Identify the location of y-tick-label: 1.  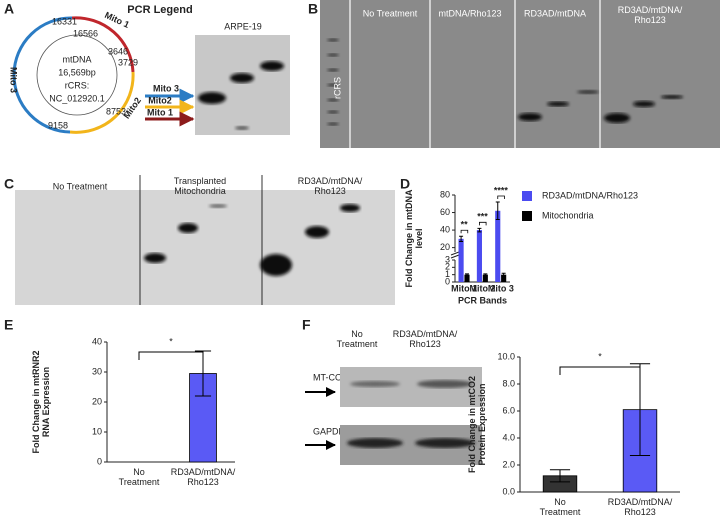
(447, 274).